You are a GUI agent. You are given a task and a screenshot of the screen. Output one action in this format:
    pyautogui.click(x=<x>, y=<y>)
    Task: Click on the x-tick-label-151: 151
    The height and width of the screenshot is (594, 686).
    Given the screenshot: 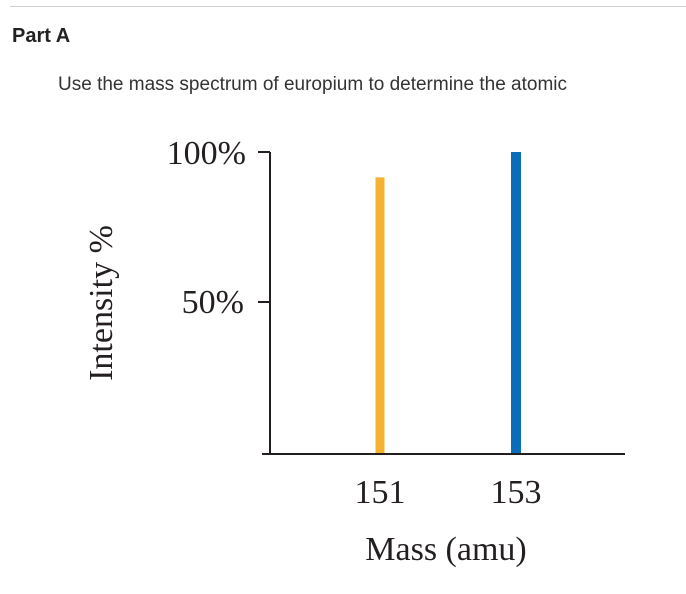 What is the action you would take?
    pyautogui.click(x=380, y=492)
    